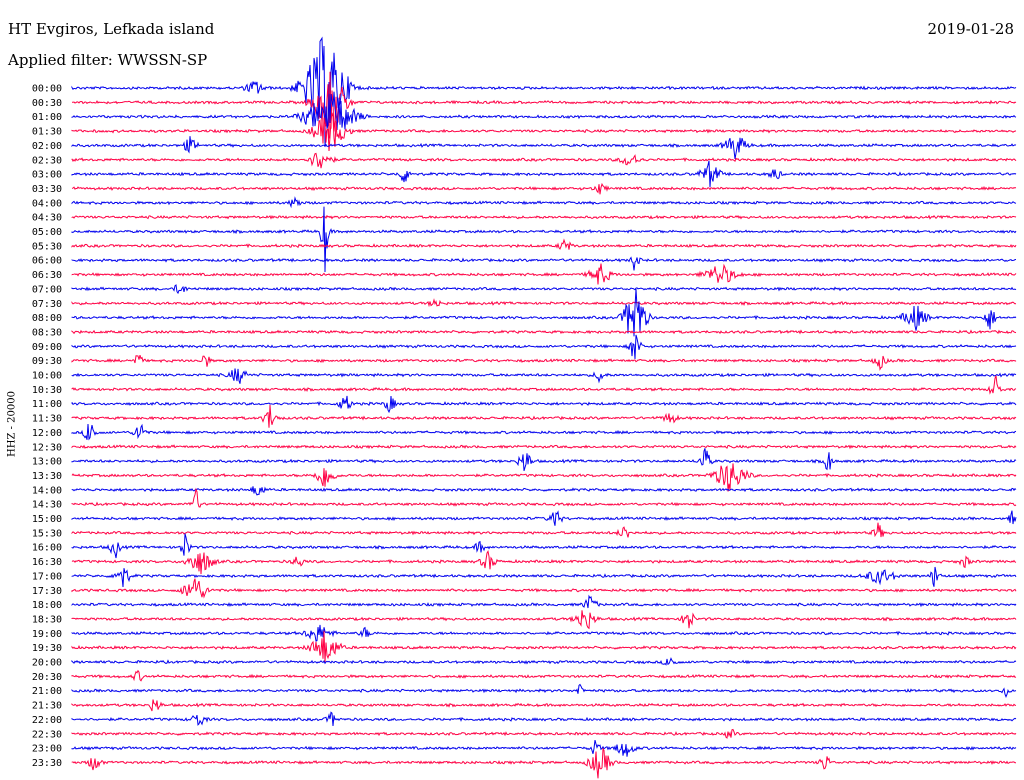 The width and height of the screenshot is (1024, 780). I want to click on time-tick-label: 21:30, so click(47, 706).